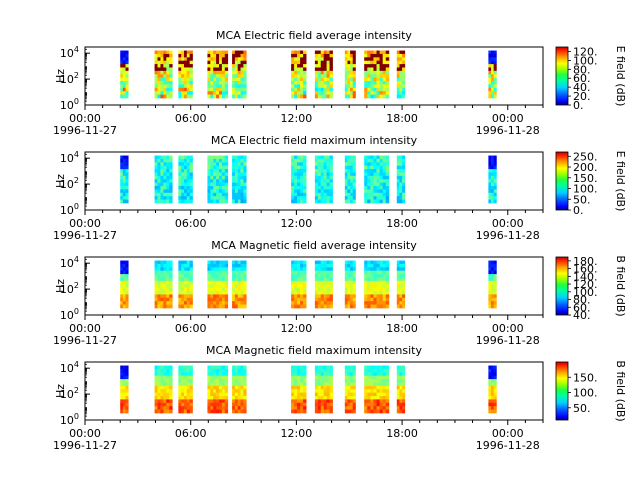  What do you see at coordinates (585, 284) in the screenshot?
I see `colorbar-tick-label: 120.` at bounding box center [585, 284].